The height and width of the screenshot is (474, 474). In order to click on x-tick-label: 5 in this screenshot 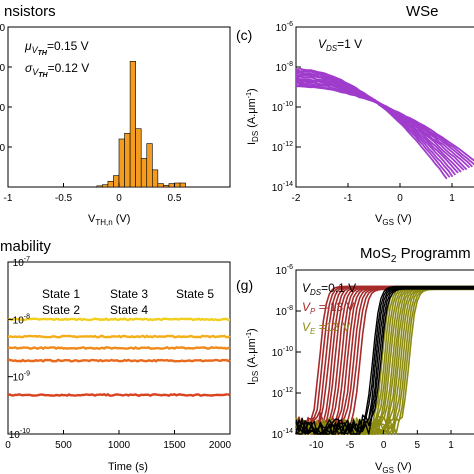, I will do `click(418, 445)`.